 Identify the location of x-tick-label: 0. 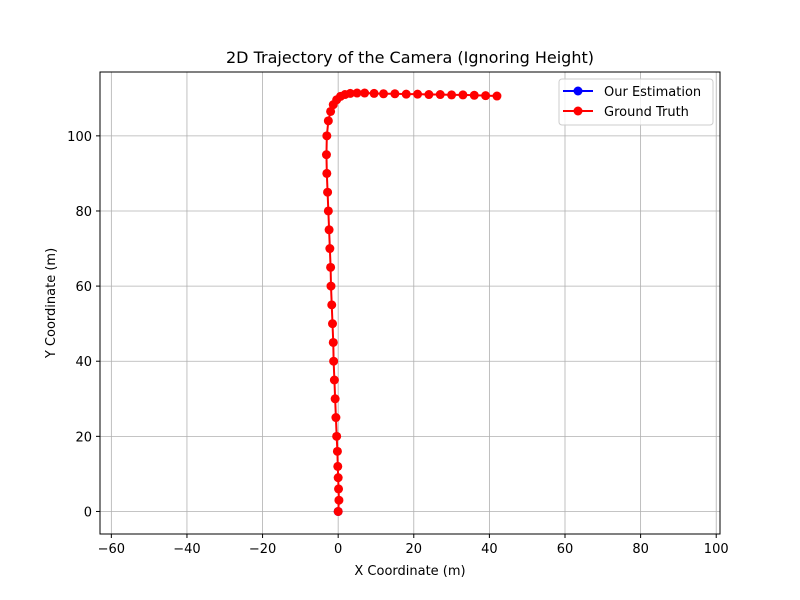
(338, 549).